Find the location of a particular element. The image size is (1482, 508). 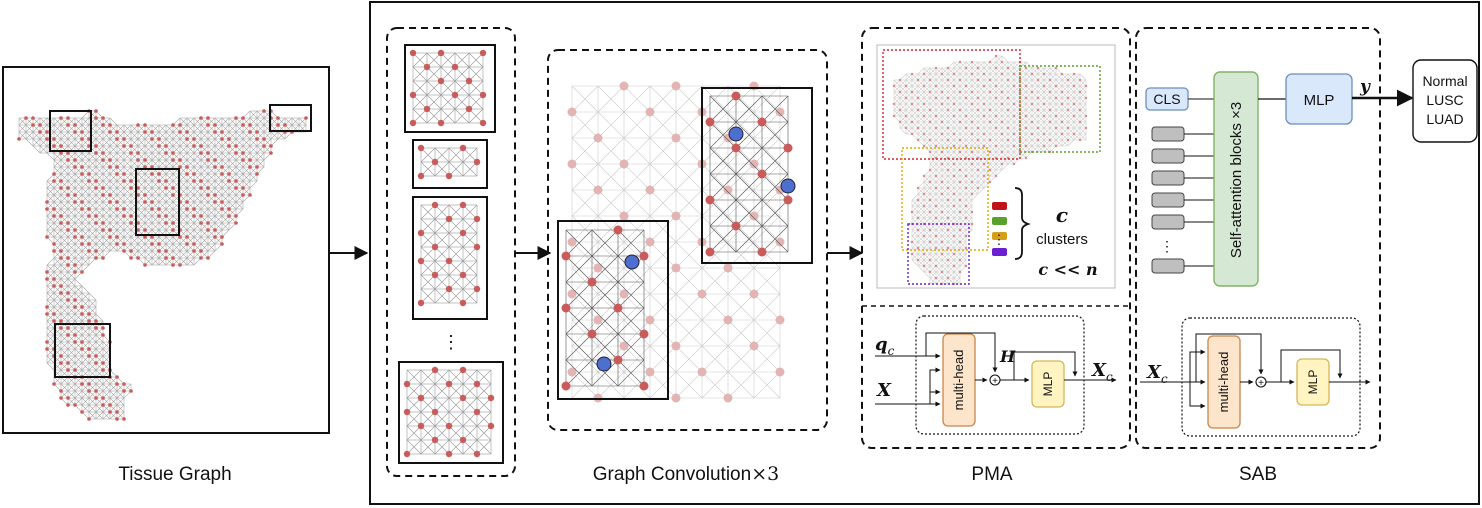

sab-mlp-label: MLP is located at coordinates (1313, 382).